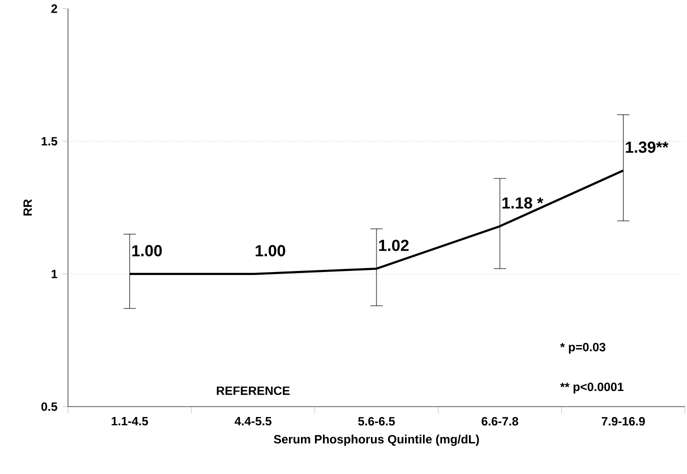 The height and width of the screenshot is (474, 687). I want to click on data-label: 1.02, so click(394, 246).